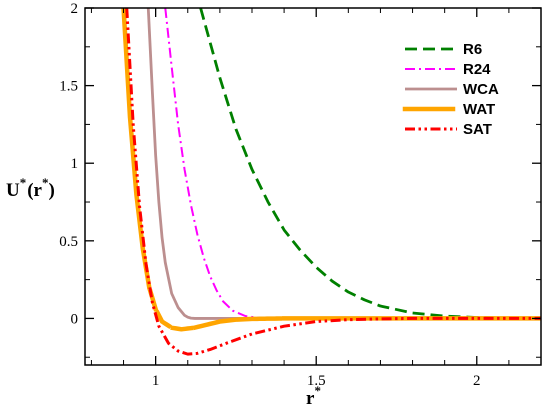  What do you see at coordinates (479, 109) in the screenshot?
I see `legend-label-wat: WAT` at bounding box center [479, 109].